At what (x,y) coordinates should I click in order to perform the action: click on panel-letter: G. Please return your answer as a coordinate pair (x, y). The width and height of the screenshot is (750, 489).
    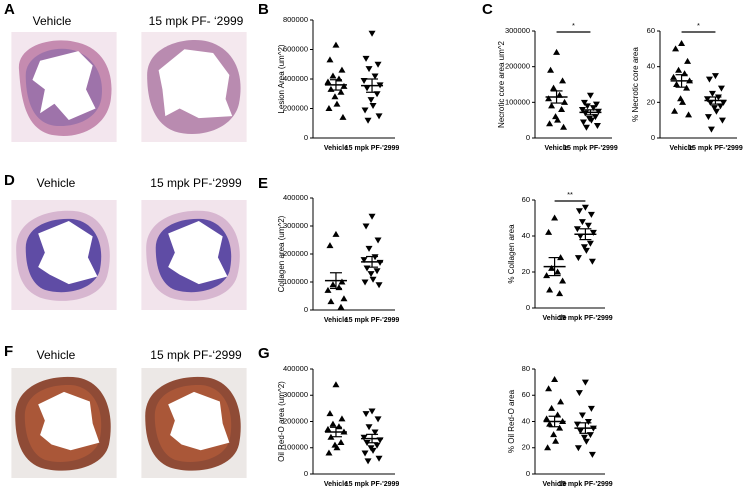
    Looking at the image, I should click on (264, 353).